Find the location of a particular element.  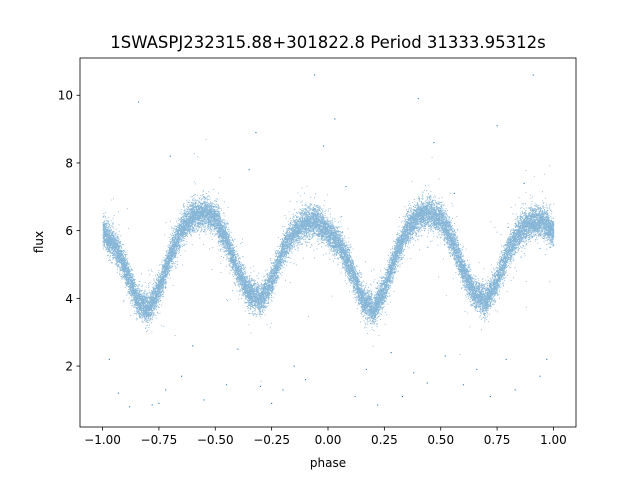

y-tick-label: 6 is located at coordinates (69, 231).